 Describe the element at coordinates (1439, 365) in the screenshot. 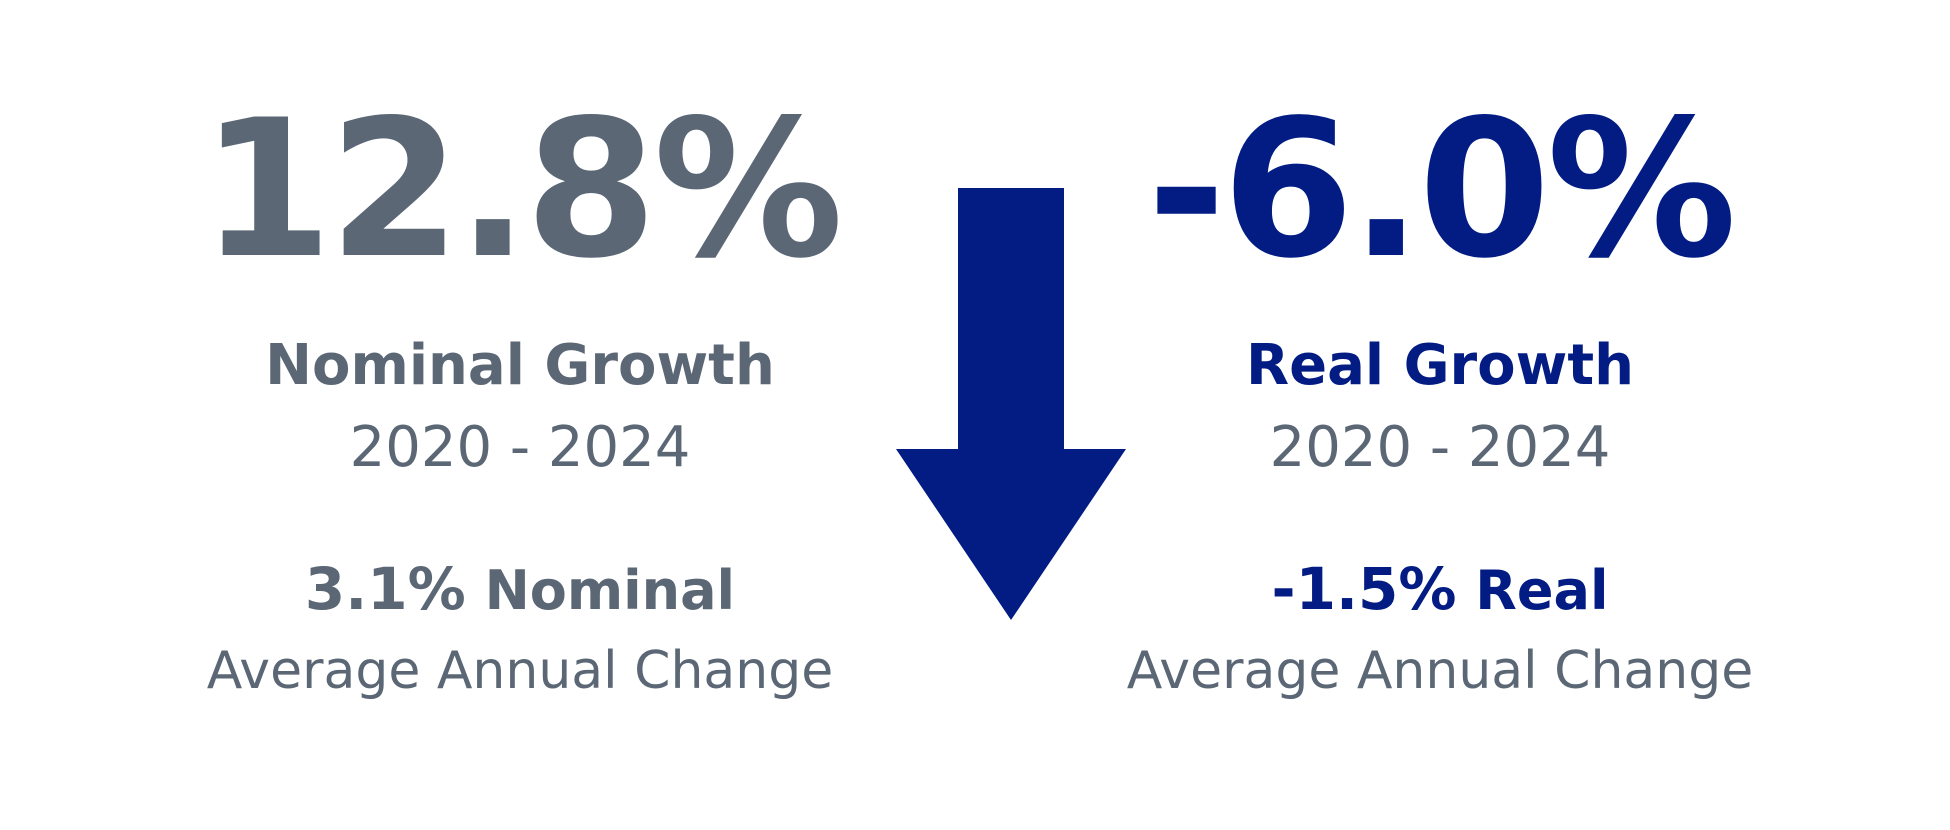

I see `real-growth-title: Real Growth` at that location.